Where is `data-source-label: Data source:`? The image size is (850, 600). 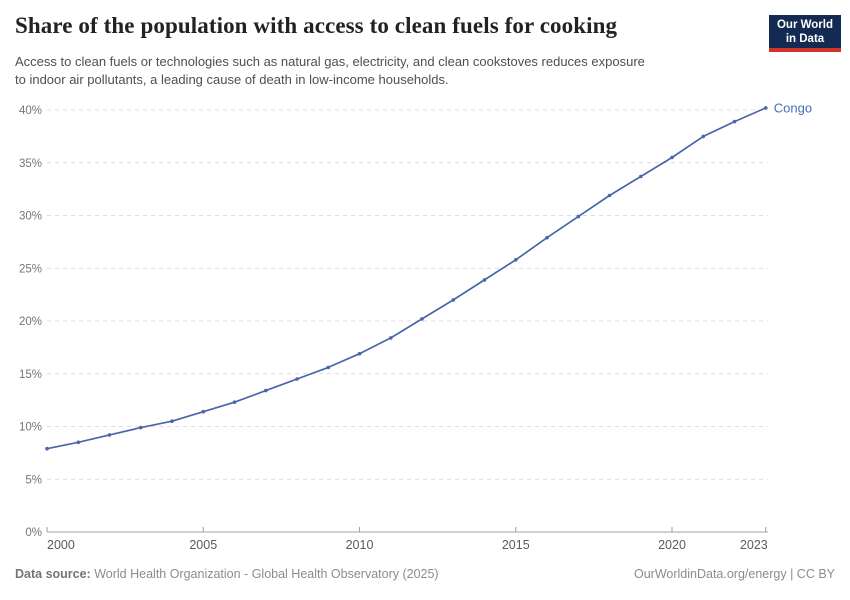 data-source-label: Data source: is located at coordinates (53, 574).